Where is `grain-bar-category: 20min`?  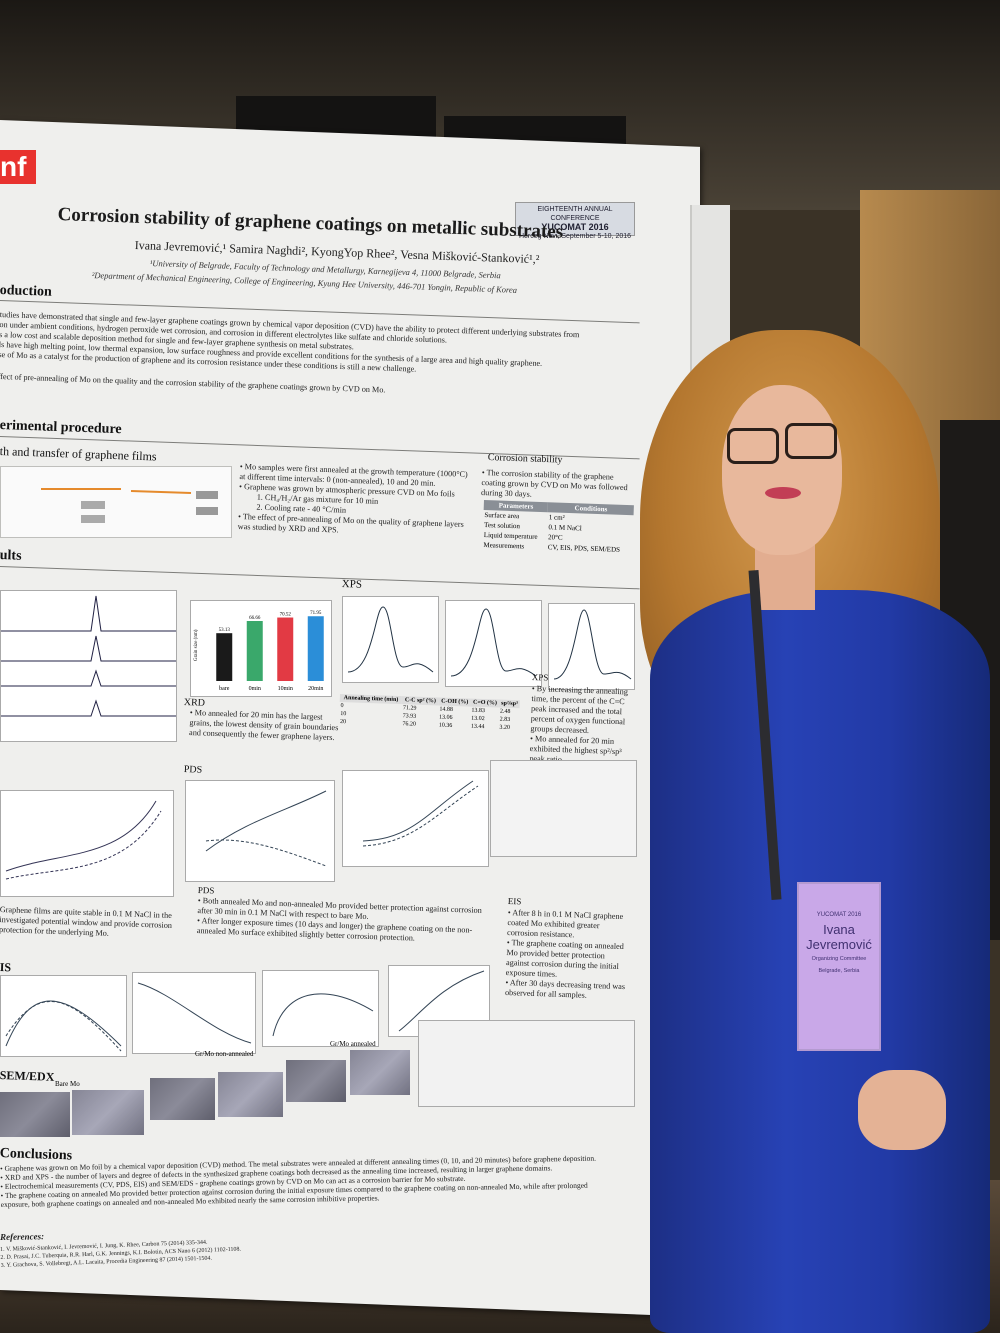 grain-bar-category: 20min is located at coordinates (315, 689).